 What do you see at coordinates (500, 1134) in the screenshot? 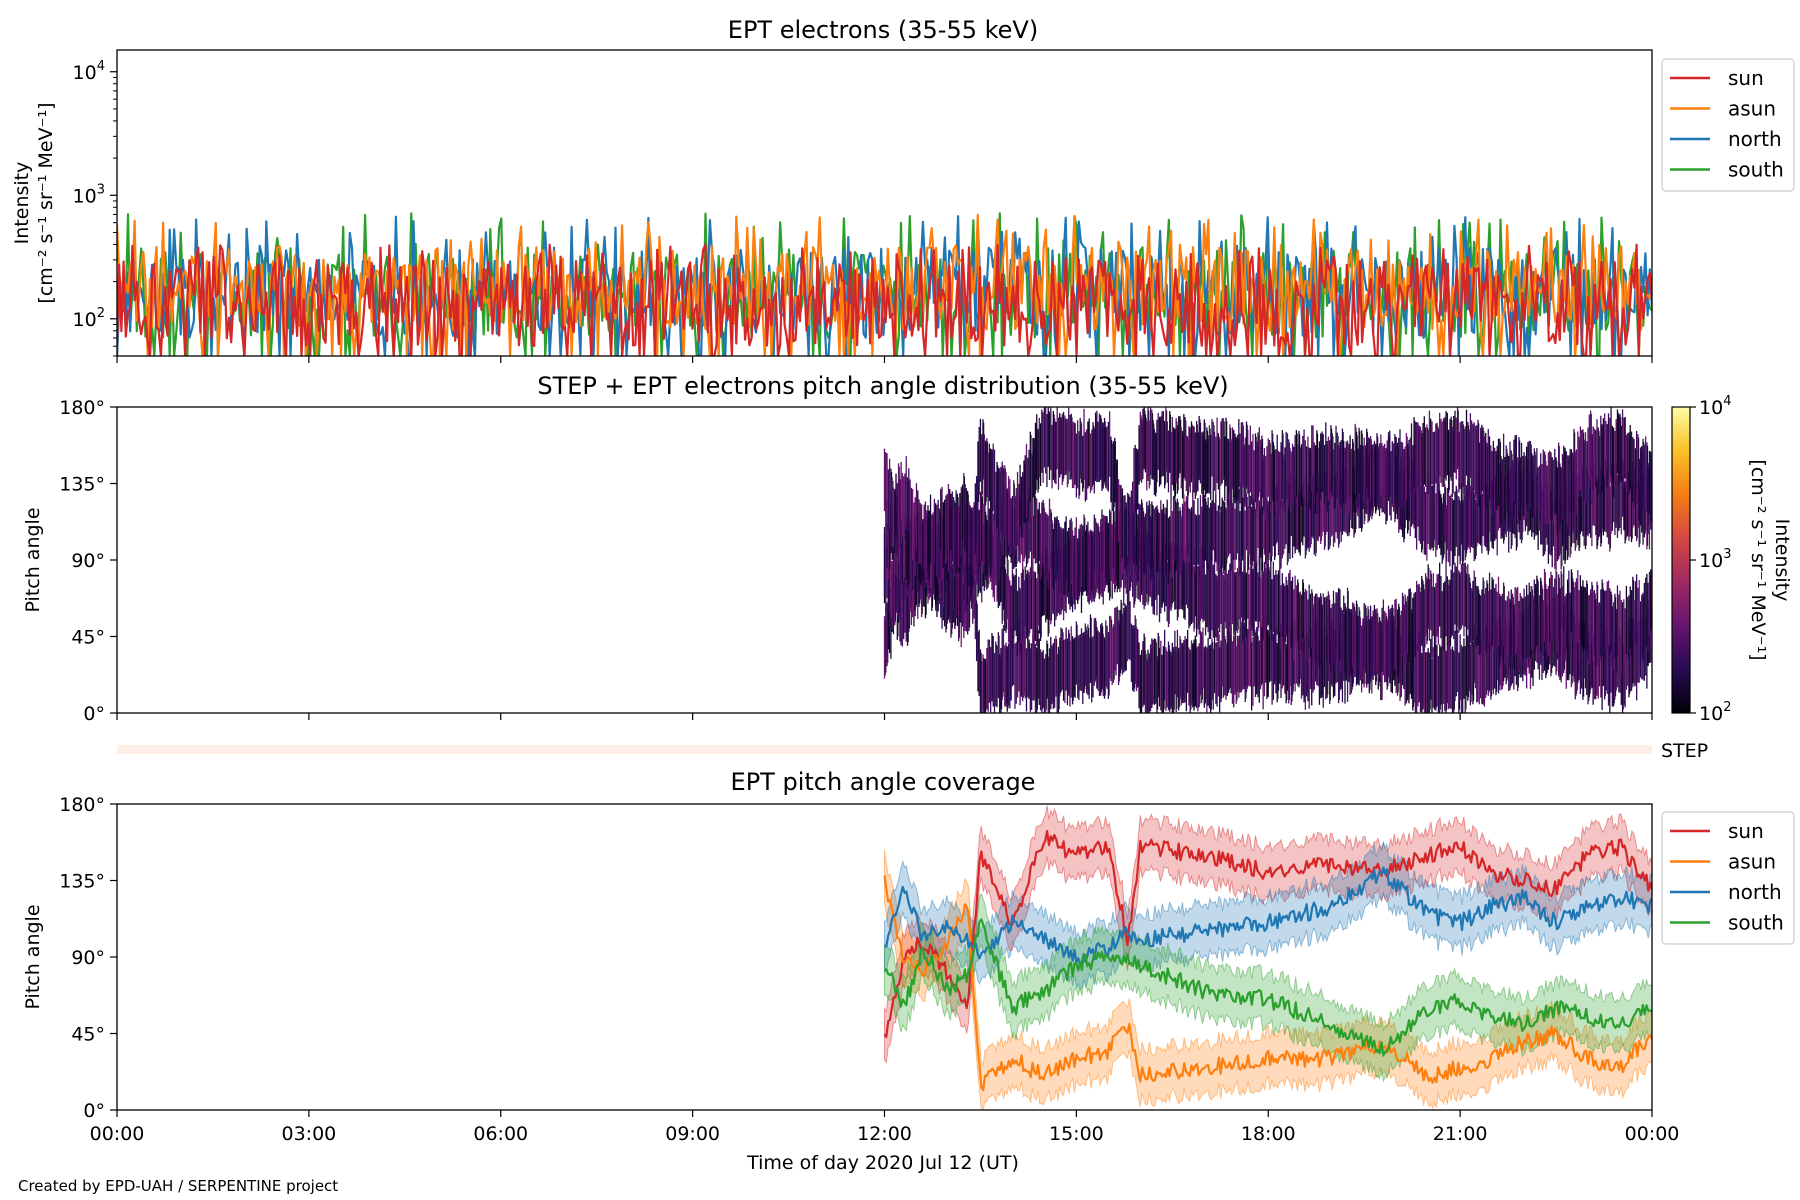
I see `x-tick-label: 06:00` at bounding box center [500, 1134].